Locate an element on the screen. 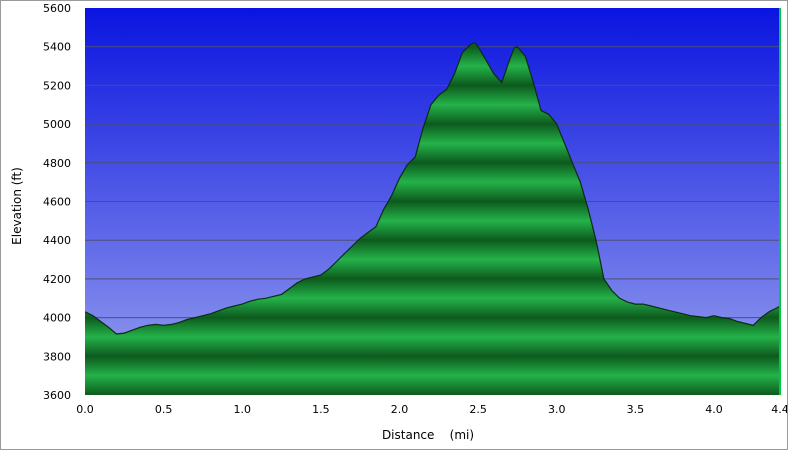 This screenshot has width=788, height=450. x-tick-label: 1.5 is located at coordinates (321, 409).